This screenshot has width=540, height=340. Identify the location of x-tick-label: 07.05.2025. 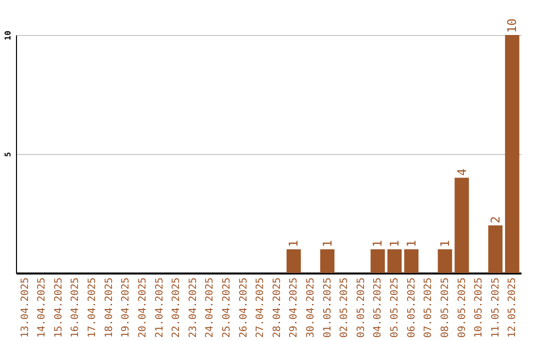
(428, 308).